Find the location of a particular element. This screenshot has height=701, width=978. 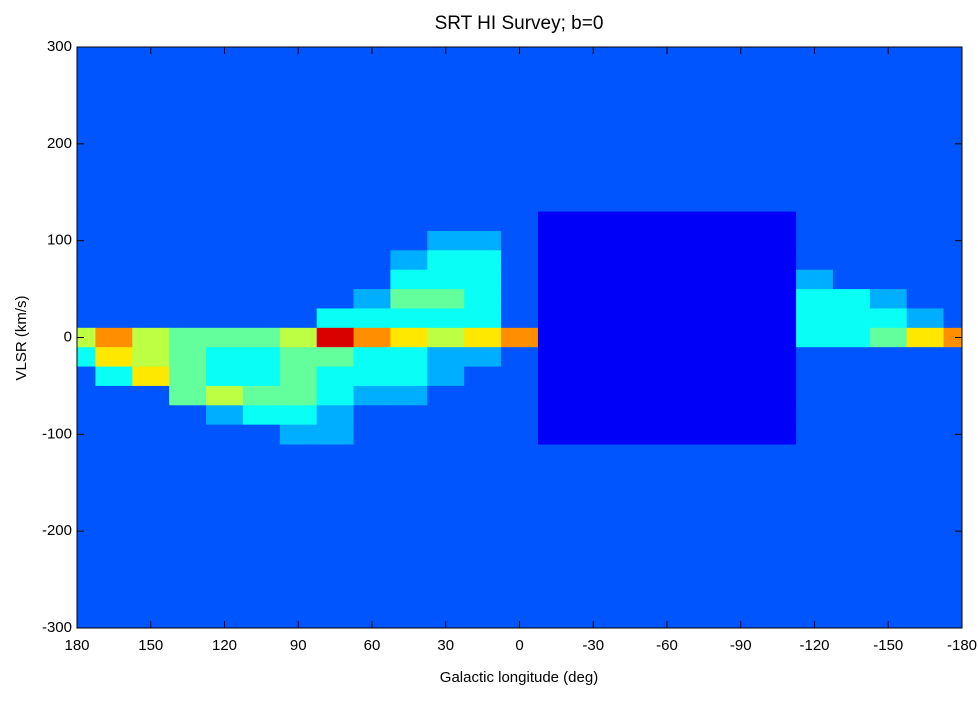

x-tick-label: 150 is located at coordinates (150, 645).